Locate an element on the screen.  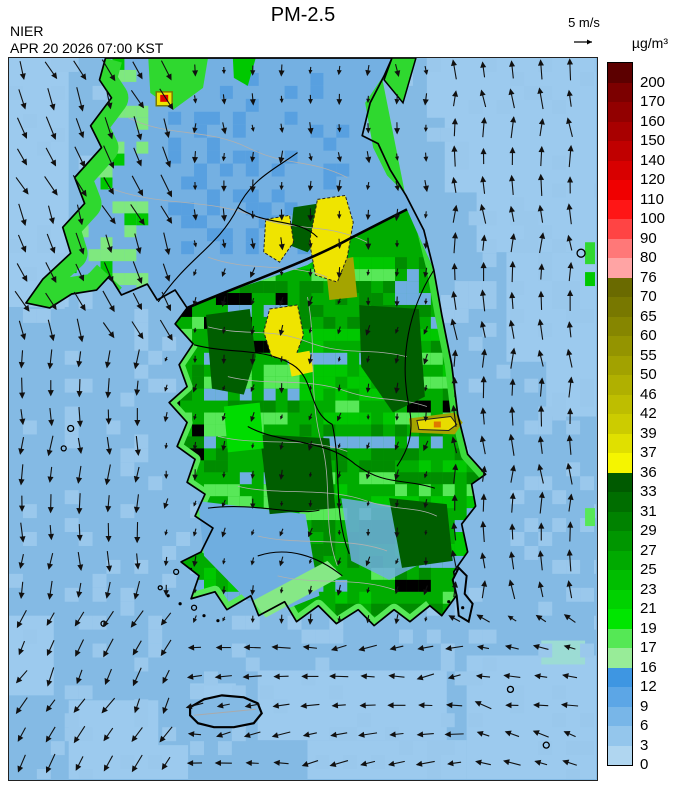
unit-label: µg/m³ is located at coordinates (649, 43).